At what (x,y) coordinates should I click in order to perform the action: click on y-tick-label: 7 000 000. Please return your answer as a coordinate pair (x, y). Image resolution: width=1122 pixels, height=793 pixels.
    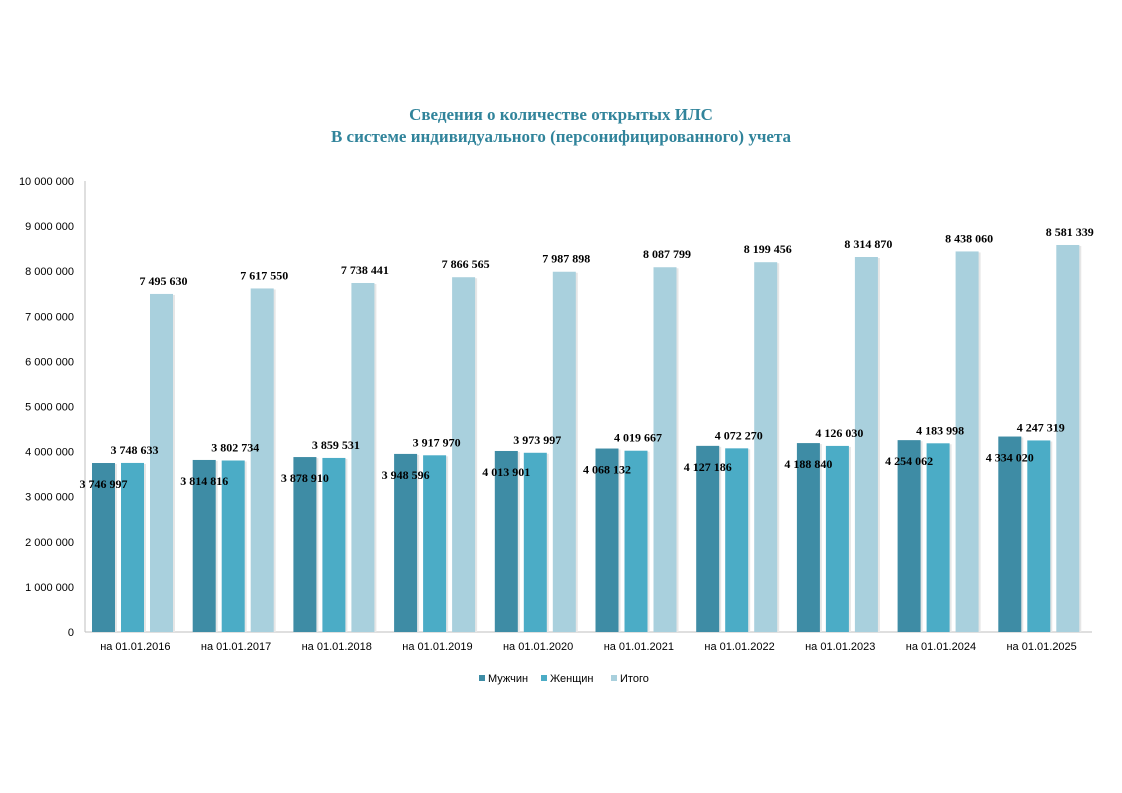
    Looking at the image, I should click on (49, 317).